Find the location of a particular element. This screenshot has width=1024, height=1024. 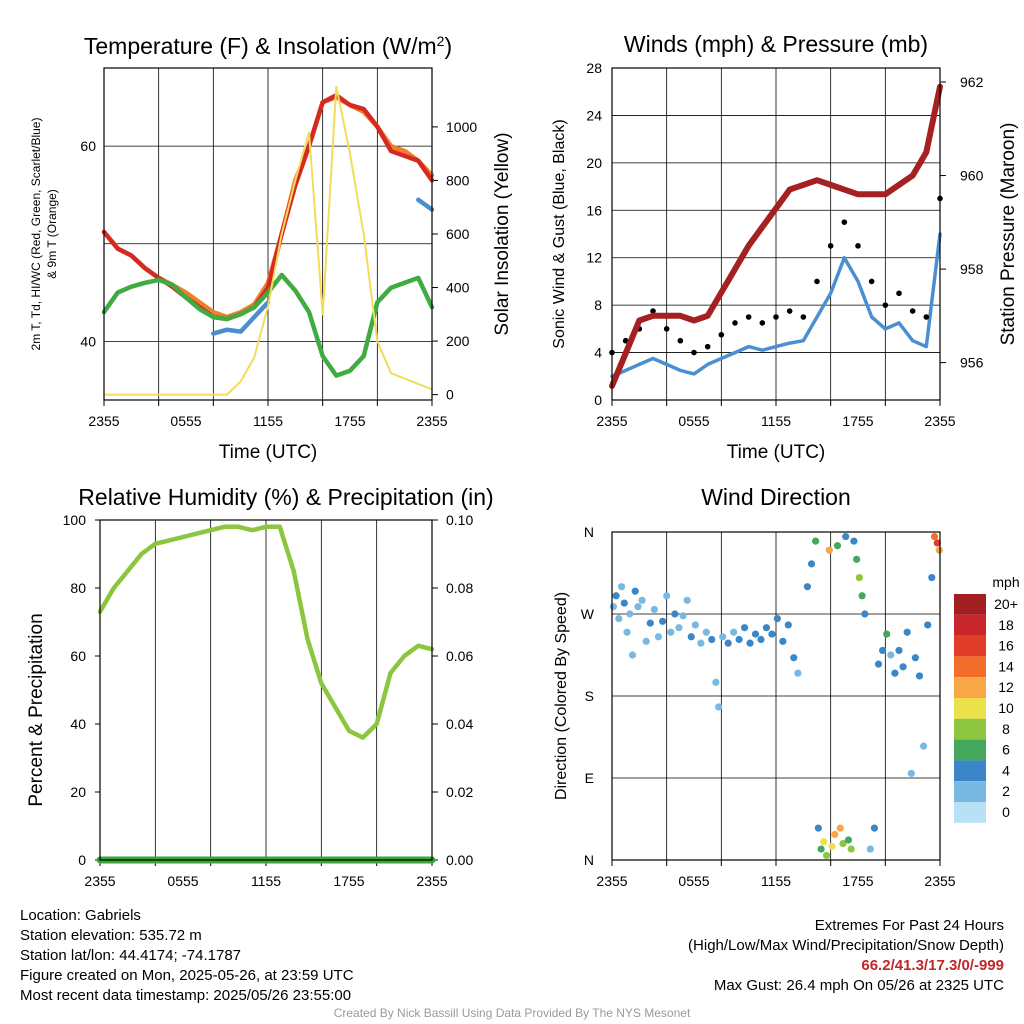

colorbar-label: 10 is located at coordinates (1006, 708).